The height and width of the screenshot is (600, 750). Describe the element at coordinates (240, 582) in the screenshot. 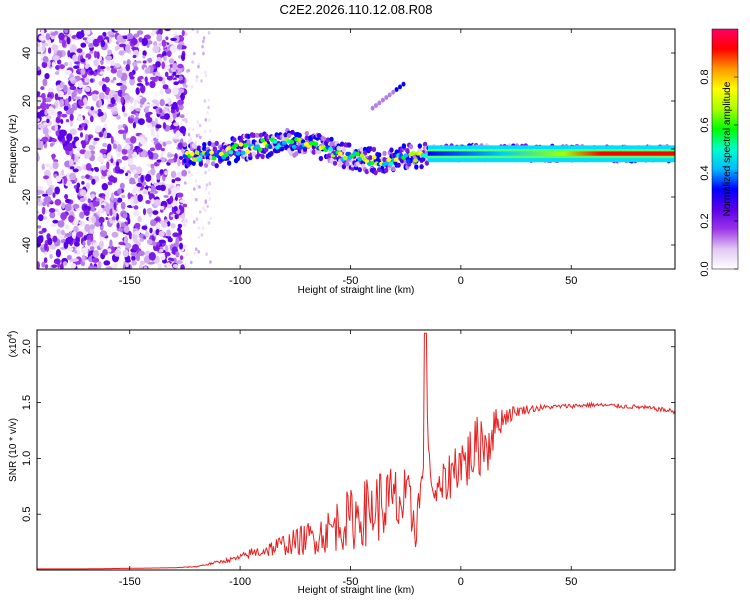

I see `x-tick-label: -100` at that location.